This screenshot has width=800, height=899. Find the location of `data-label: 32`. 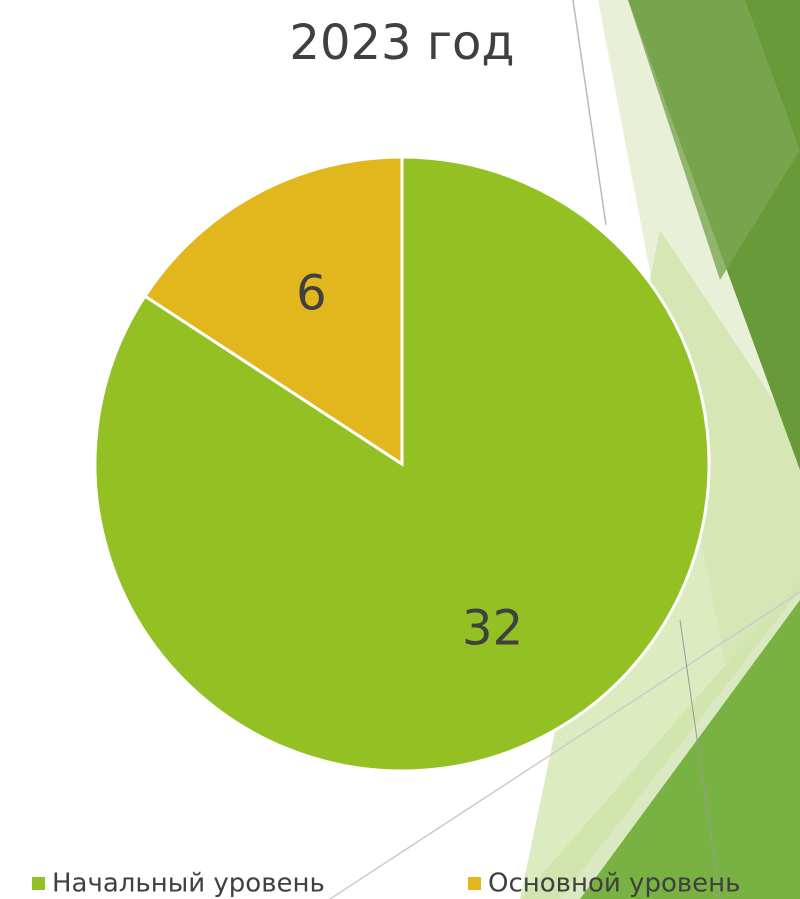

data-label: 32 is located at coordinates (492, 628).